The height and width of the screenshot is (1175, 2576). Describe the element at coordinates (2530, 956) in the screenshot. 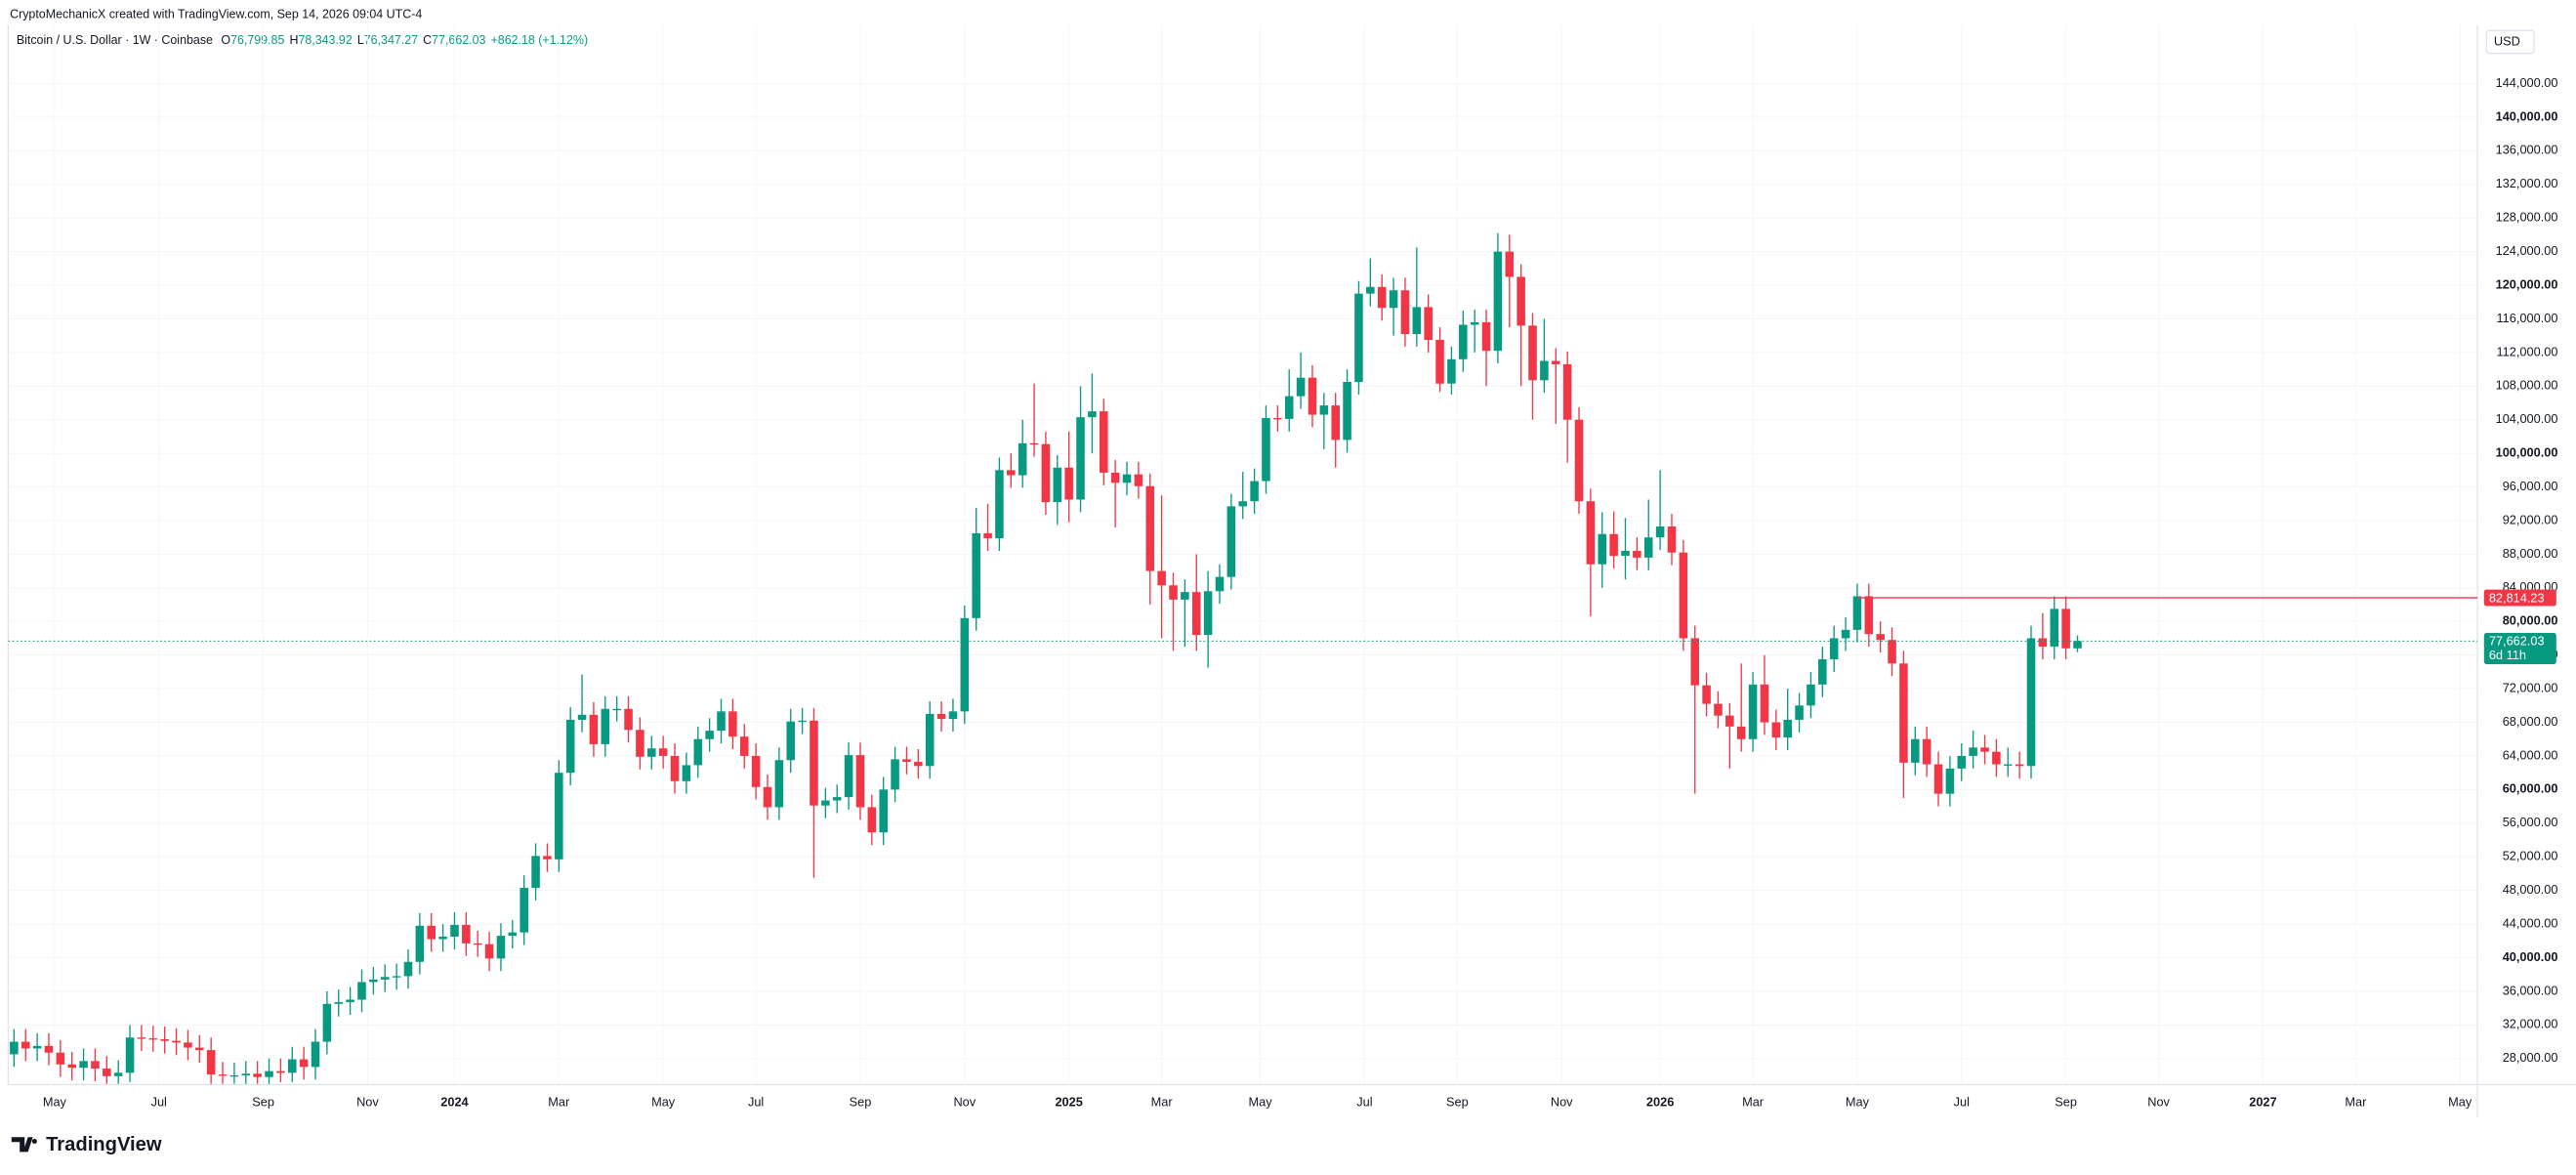

I see `y-tick-label: 40,000.00` at that location.